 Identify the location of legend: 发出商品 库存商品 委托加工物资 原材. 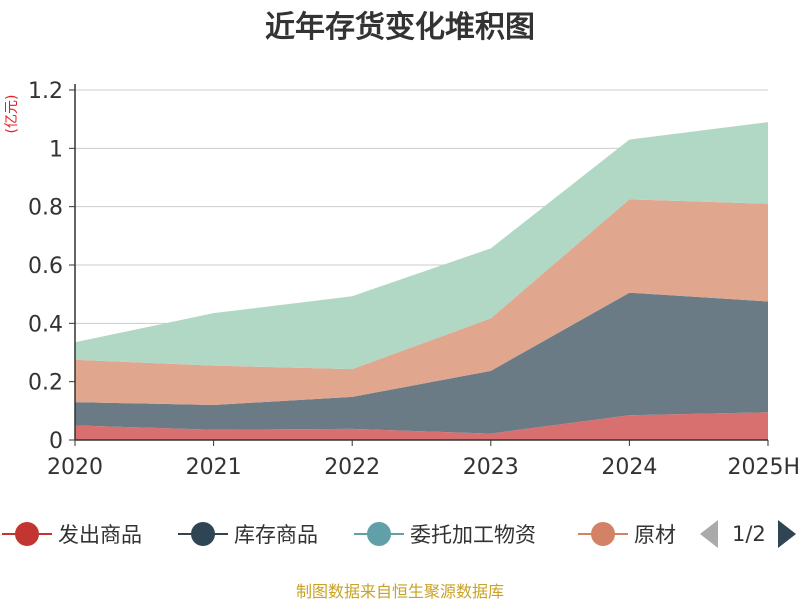
(400, 534).